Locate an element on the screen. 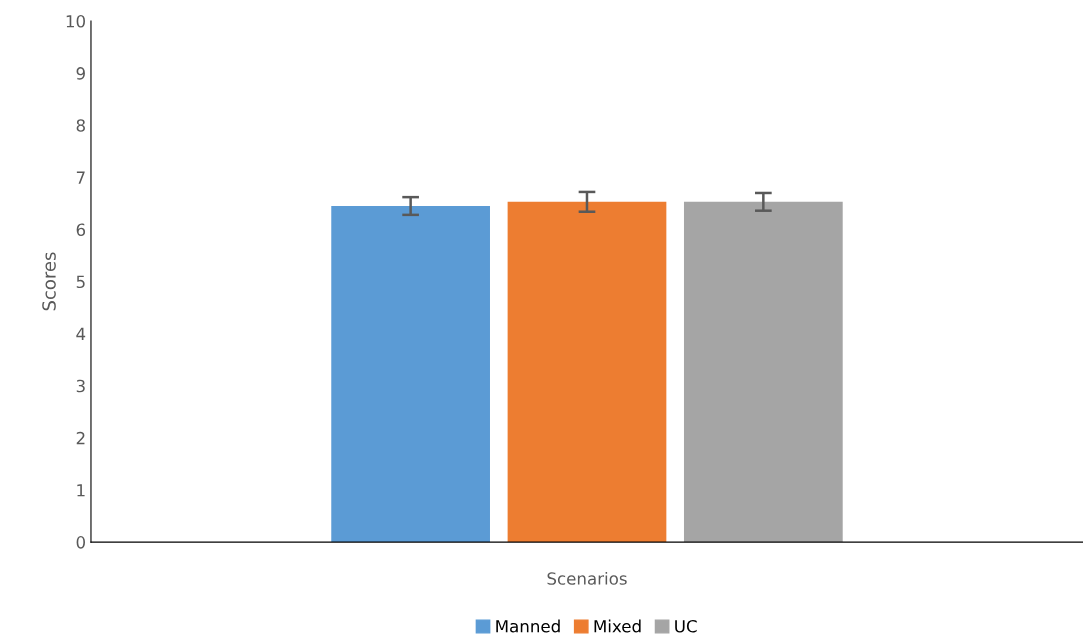 The height and width of the screenshot is (637, 1083). y-tick-label: 3 is located at coordinates (80, 386).